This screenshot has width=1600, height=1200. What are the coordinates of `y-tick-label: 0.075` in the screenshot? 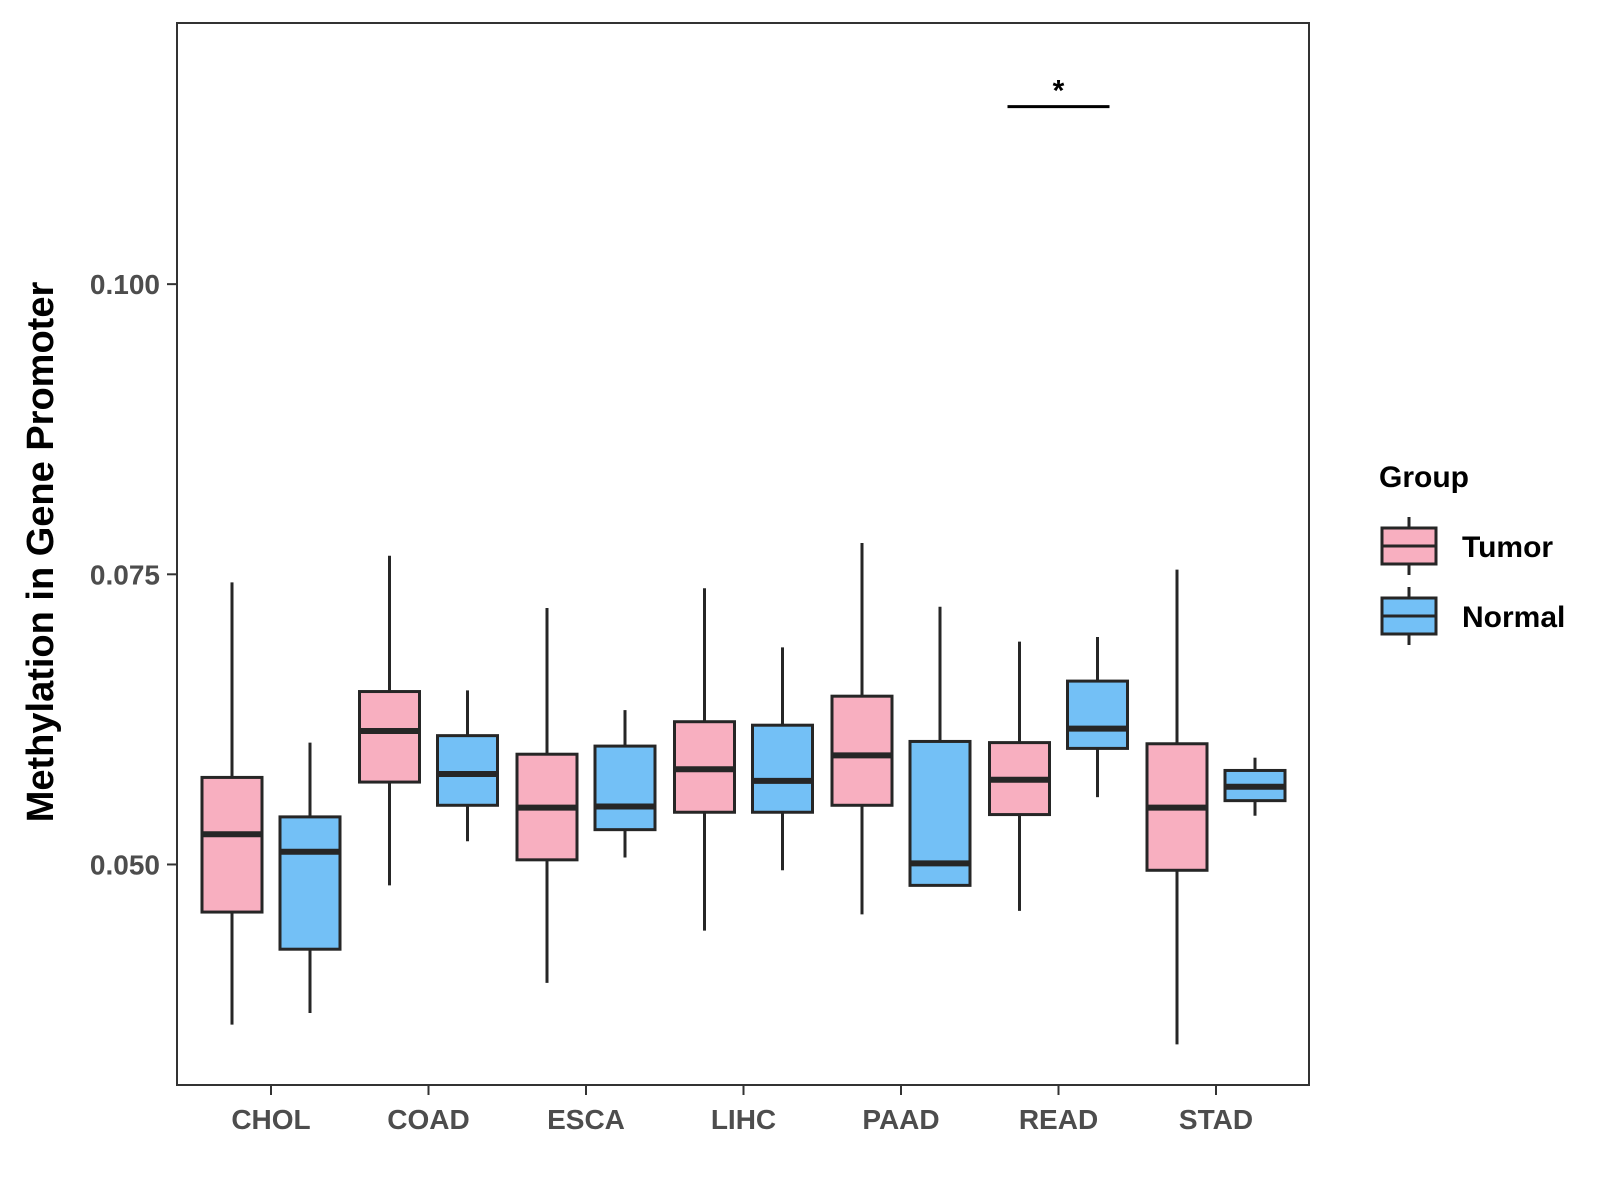 It's located at (125, 574).